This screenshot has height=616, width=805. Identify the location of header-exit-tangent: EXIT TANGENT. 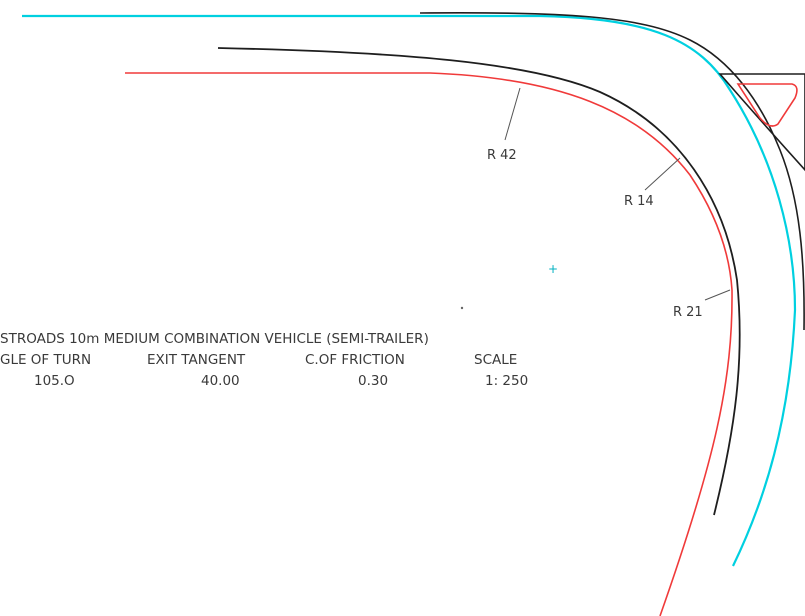
(196, 360).